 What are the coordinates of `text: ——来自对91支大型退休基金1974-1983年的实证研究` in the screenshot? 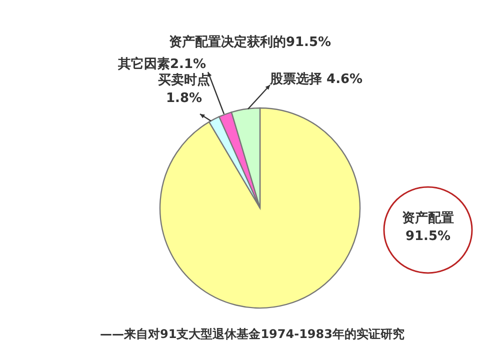 It's located at (252, 334).